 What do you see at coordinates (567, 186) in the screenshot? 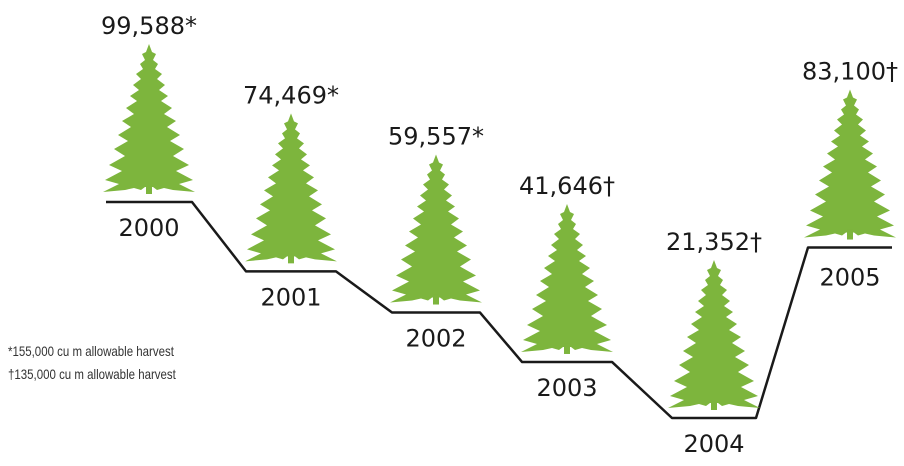
I see `value-label: 41,646†` at bounding box center [567, 186].